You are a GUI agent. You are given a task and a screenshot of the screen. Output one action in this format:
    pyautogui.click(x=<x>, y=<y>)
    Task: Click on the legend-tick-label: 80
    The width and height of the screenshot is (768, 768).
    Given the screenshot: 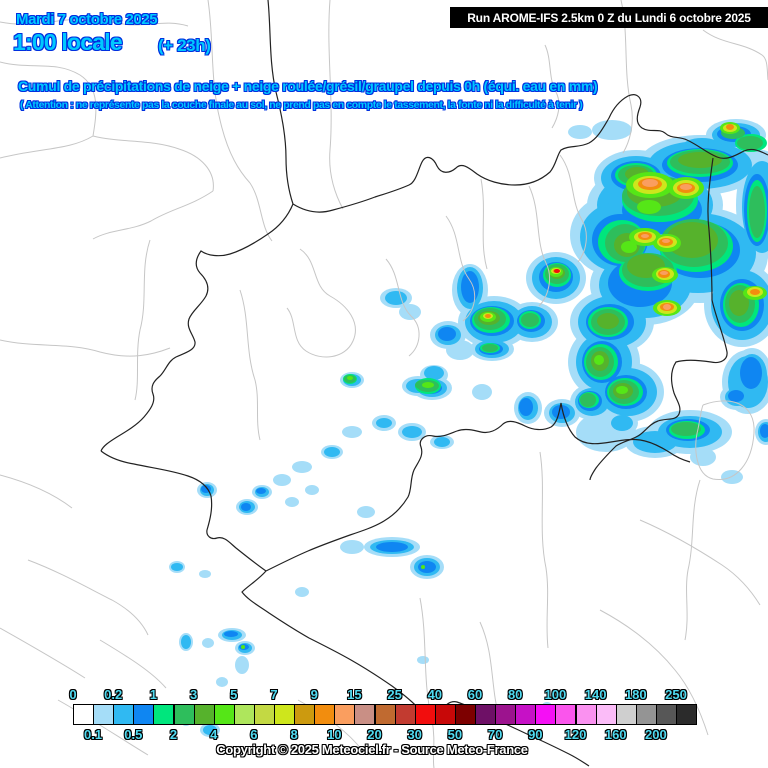 What is the action you would take?
    pyautogui.click(x=515, y=694)
    